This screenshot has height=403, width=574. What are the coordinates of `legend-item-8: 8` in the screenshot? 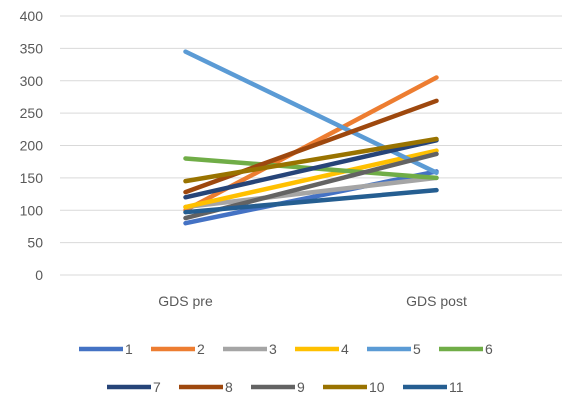 It's located at (206, 387).